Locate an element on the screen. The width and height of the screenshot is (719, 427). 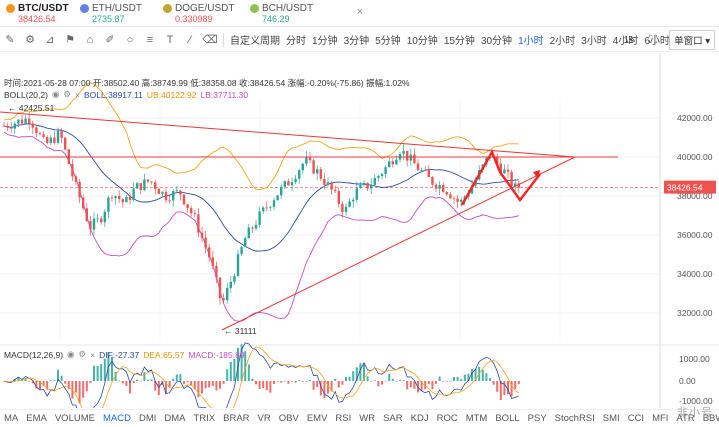
indicator-tab: EMA is located at coordinates (36, 418).